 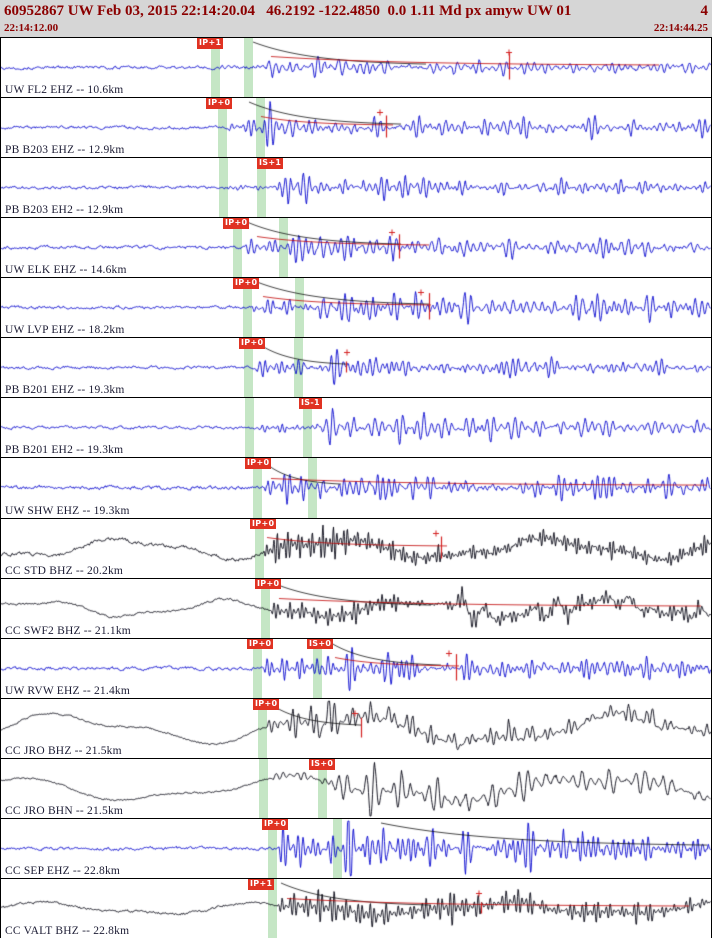 What do you see at coordinates (64, 90) in the screenshot?
I see `station-label: UW FL2 EHZ -- 10.6km` at bounding box center [64, 90].